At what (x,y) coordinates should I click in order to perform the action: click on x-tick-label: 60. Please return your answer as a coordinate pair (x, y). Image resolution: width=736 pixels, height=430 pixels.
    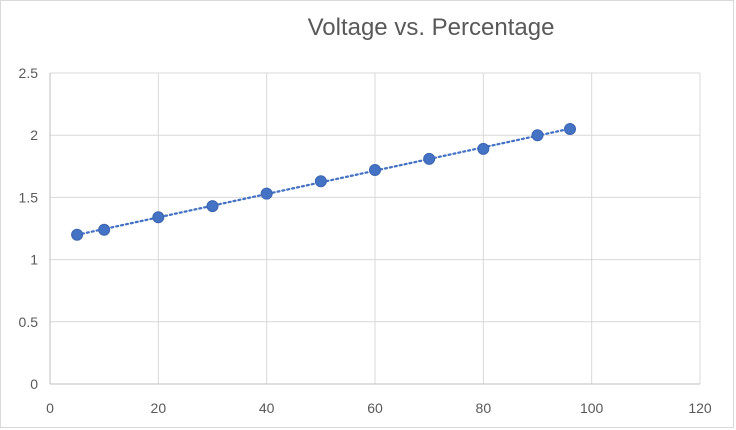
    Looking at the image, I should click on (375, 408).